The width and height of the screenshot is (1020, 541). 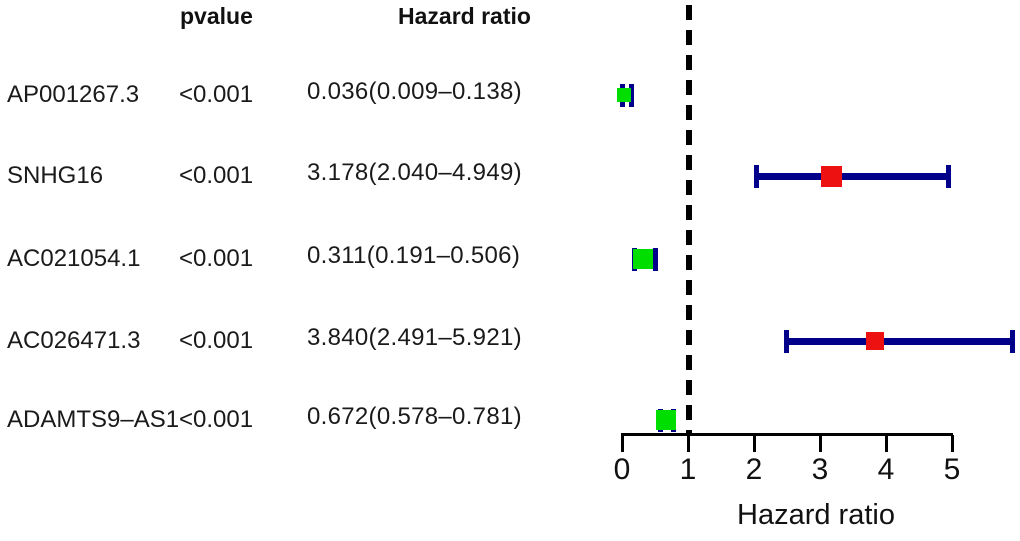 I want to click on x-axis-tick-label: 2, so click(x=754, y=469).